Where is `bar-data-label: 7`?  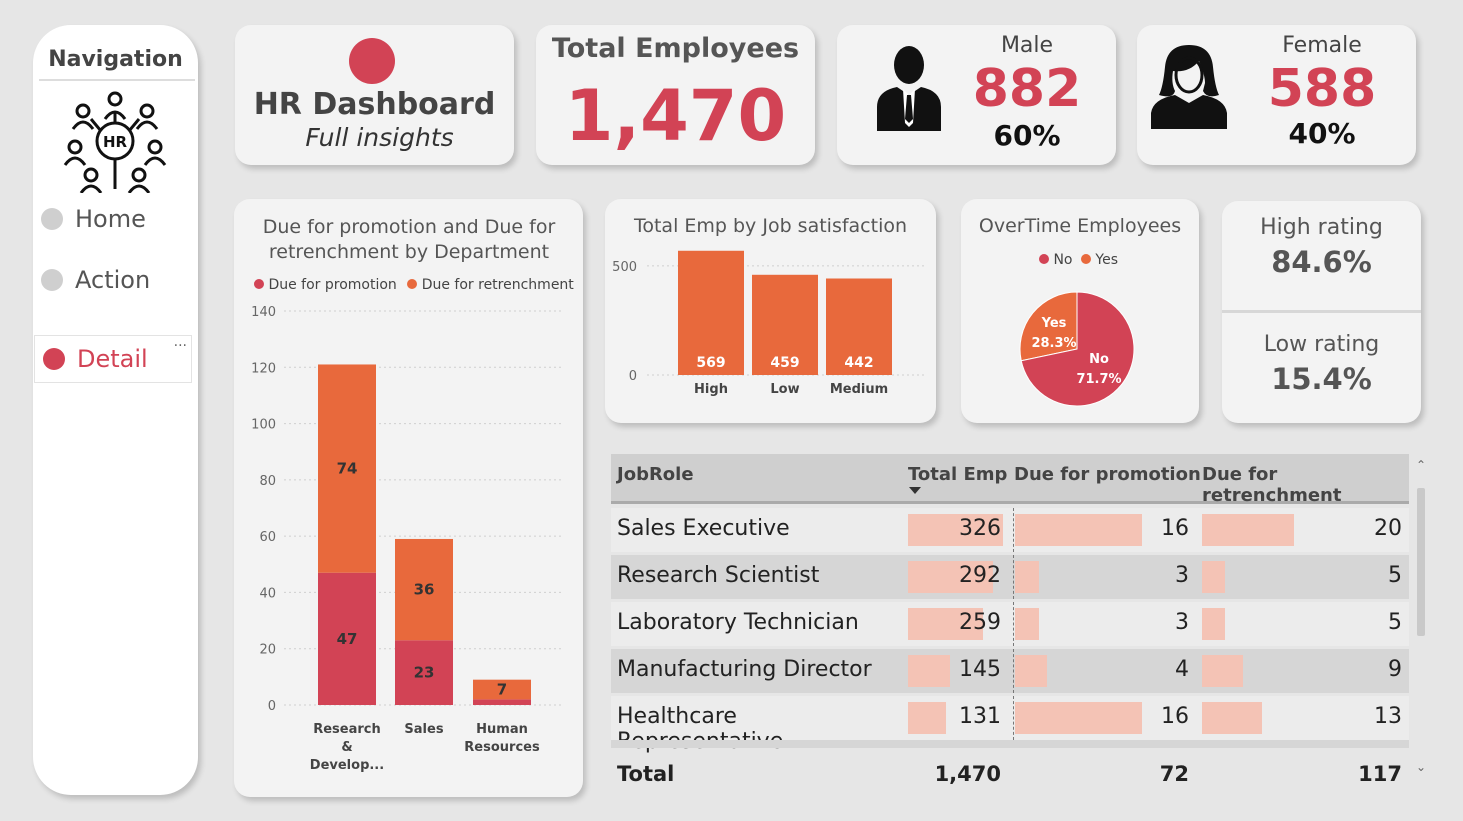 bar-data-label: 7 is located at coordinates (502, 690).